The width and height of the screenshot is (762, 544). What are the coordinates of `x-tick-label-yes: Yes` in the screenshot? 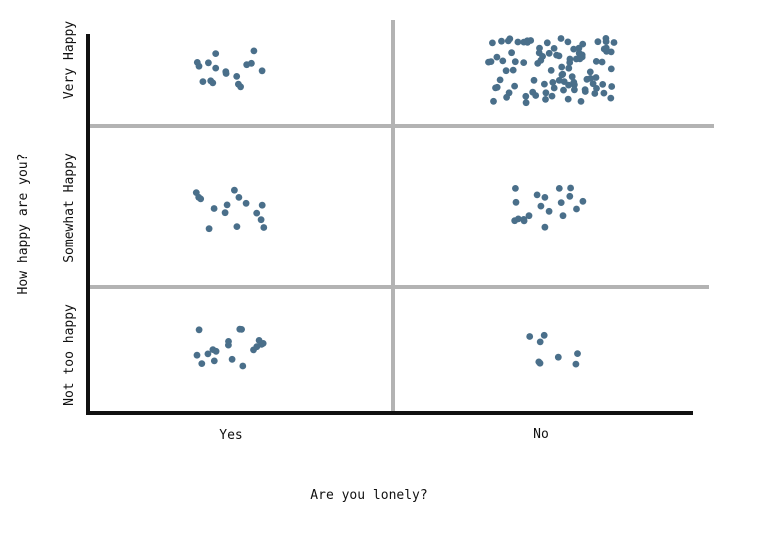 It's located at (230, 435).